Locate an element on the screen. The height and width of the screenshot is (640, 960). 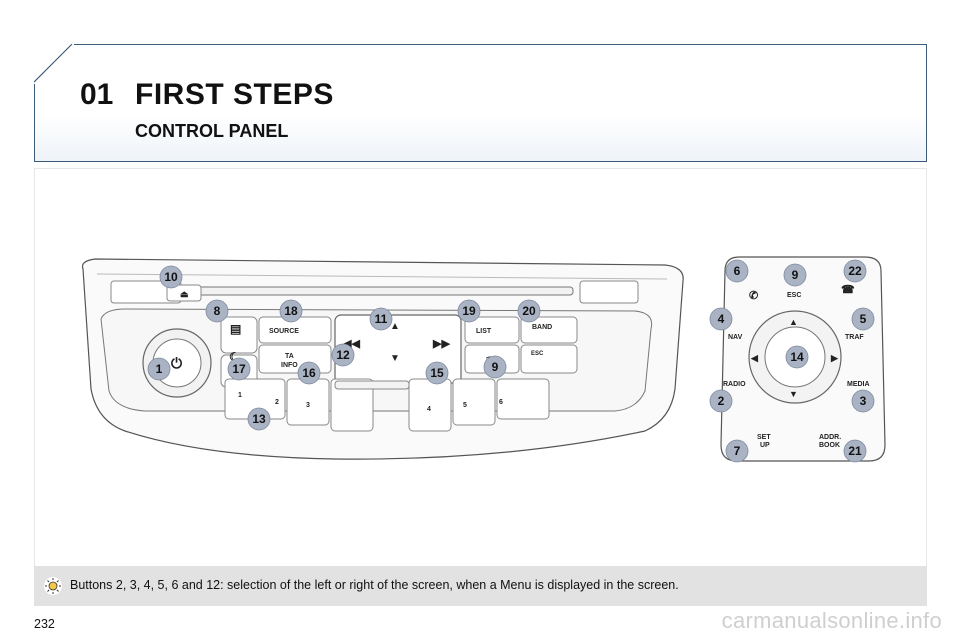
callout-15: 15 is located at coordinates (437, 373).